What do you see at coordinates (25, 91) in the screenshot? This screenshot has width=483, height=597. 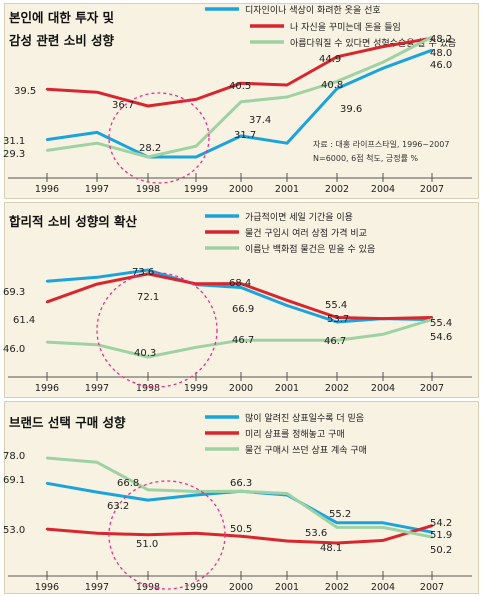 I see `chart1-data-label: 39.5` at bounding box center [25, 91].